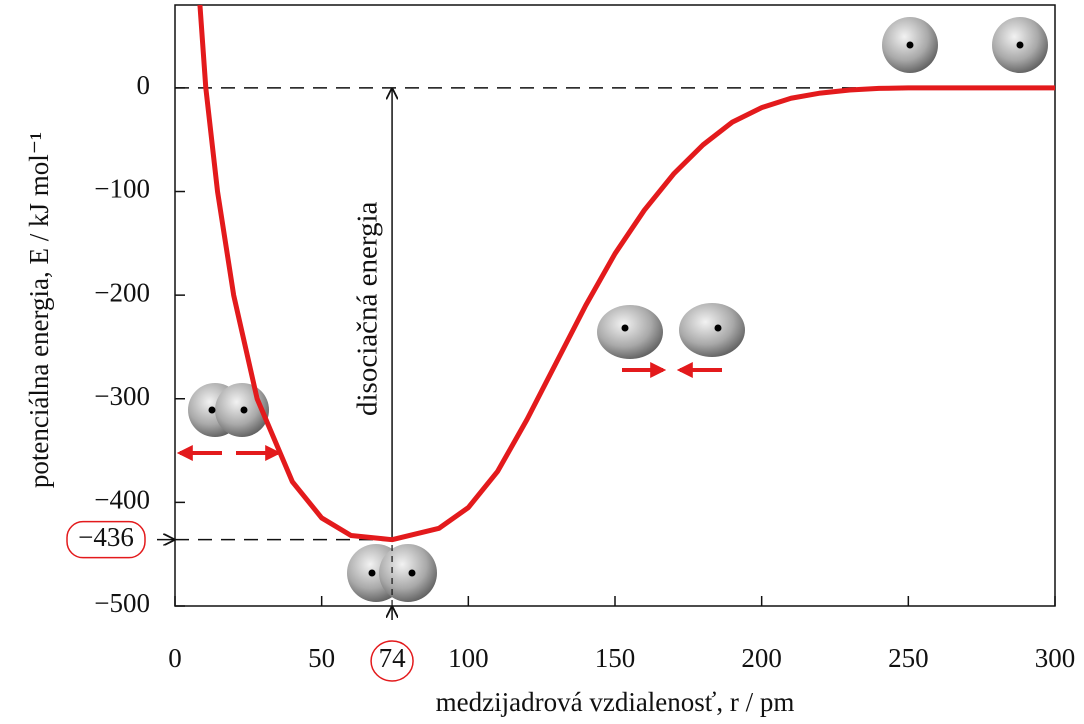 Image resolution: width=1084 pixels, height=724 pixels. Describe the element at coordinates (175, 658) in the screenshot. I see `x-tick-label: 0` at that location.